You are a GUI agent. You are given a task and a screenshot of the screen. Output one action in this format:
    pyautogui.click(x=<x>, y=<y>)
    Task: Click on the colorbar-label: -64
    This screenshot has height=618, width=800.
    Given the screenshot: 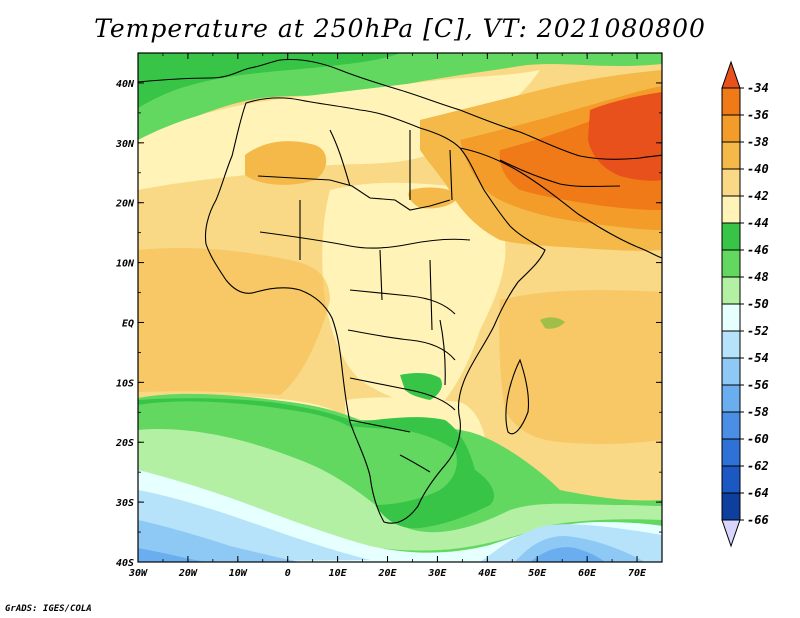 What is the action you would take?
    pyautogui.click(x=758, y=493)
    